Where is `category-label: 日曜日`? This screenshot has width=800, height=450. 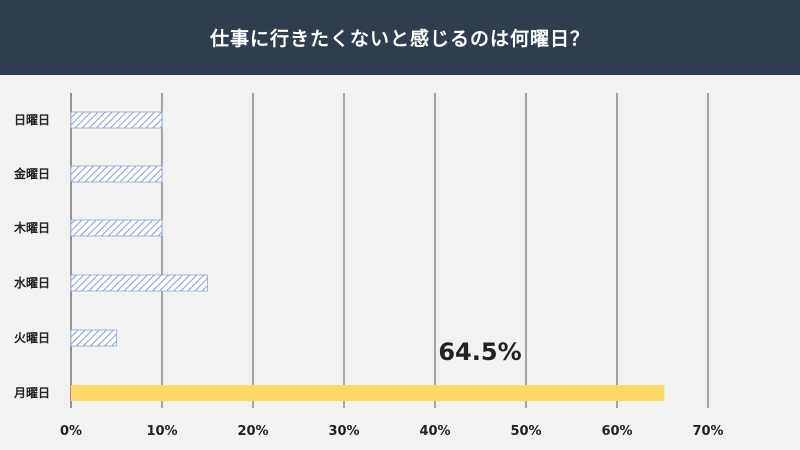 category-label: 日曜日 is located at coordinates (32, 120).